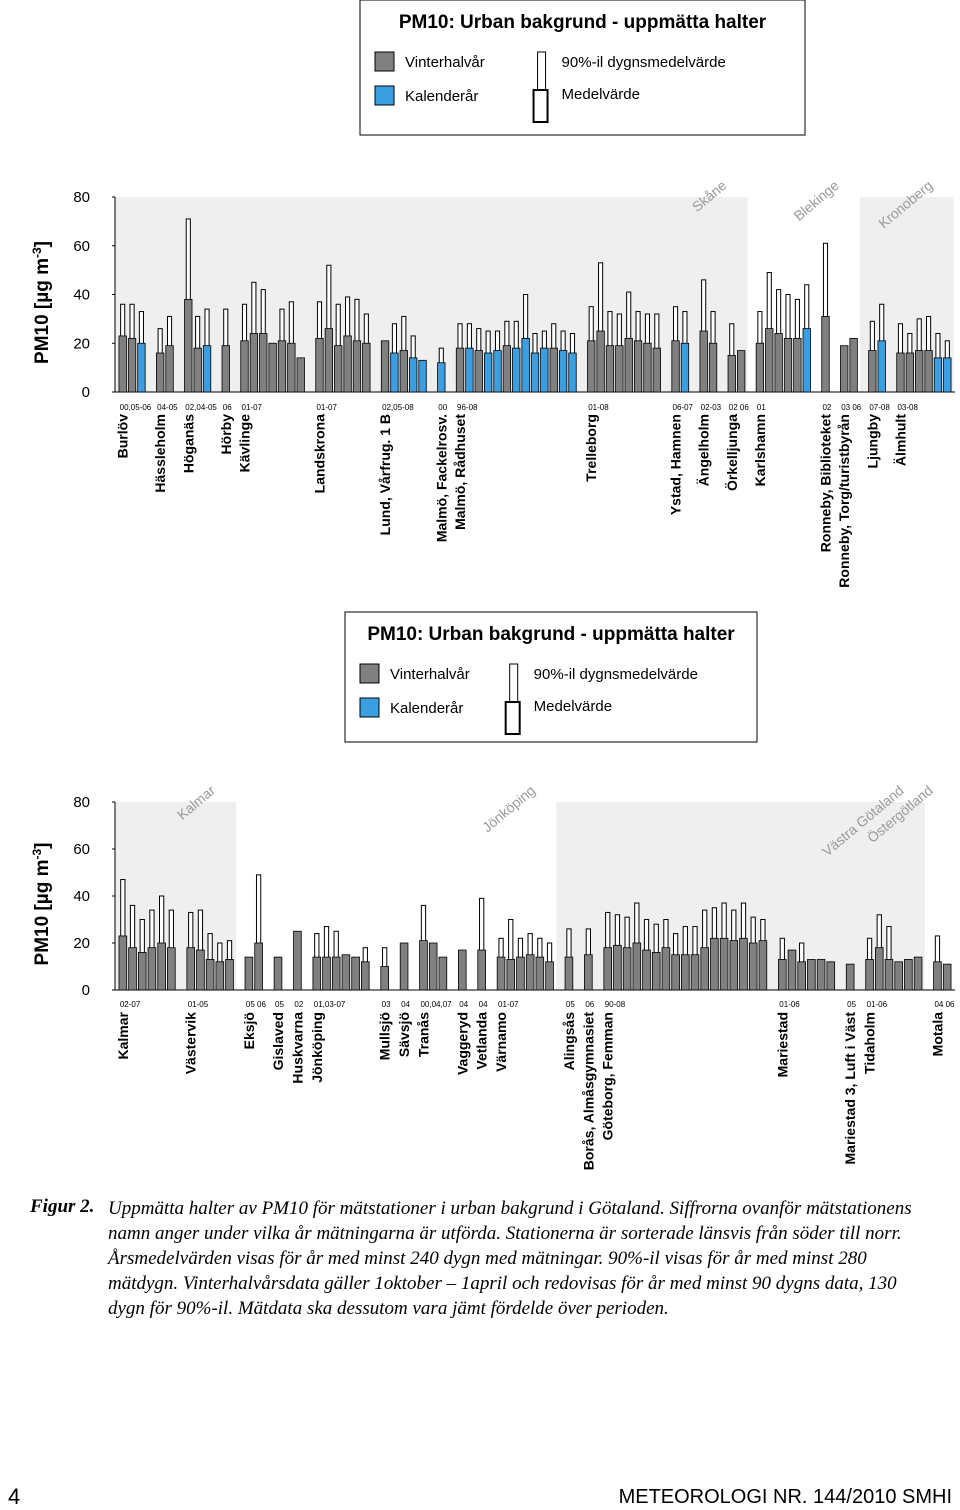  What do you see at coordinates (588, 1091) in the screenshot?
I see `station-name: Borås, Almåsgymnasiet` at bounding box center [588, 1091].